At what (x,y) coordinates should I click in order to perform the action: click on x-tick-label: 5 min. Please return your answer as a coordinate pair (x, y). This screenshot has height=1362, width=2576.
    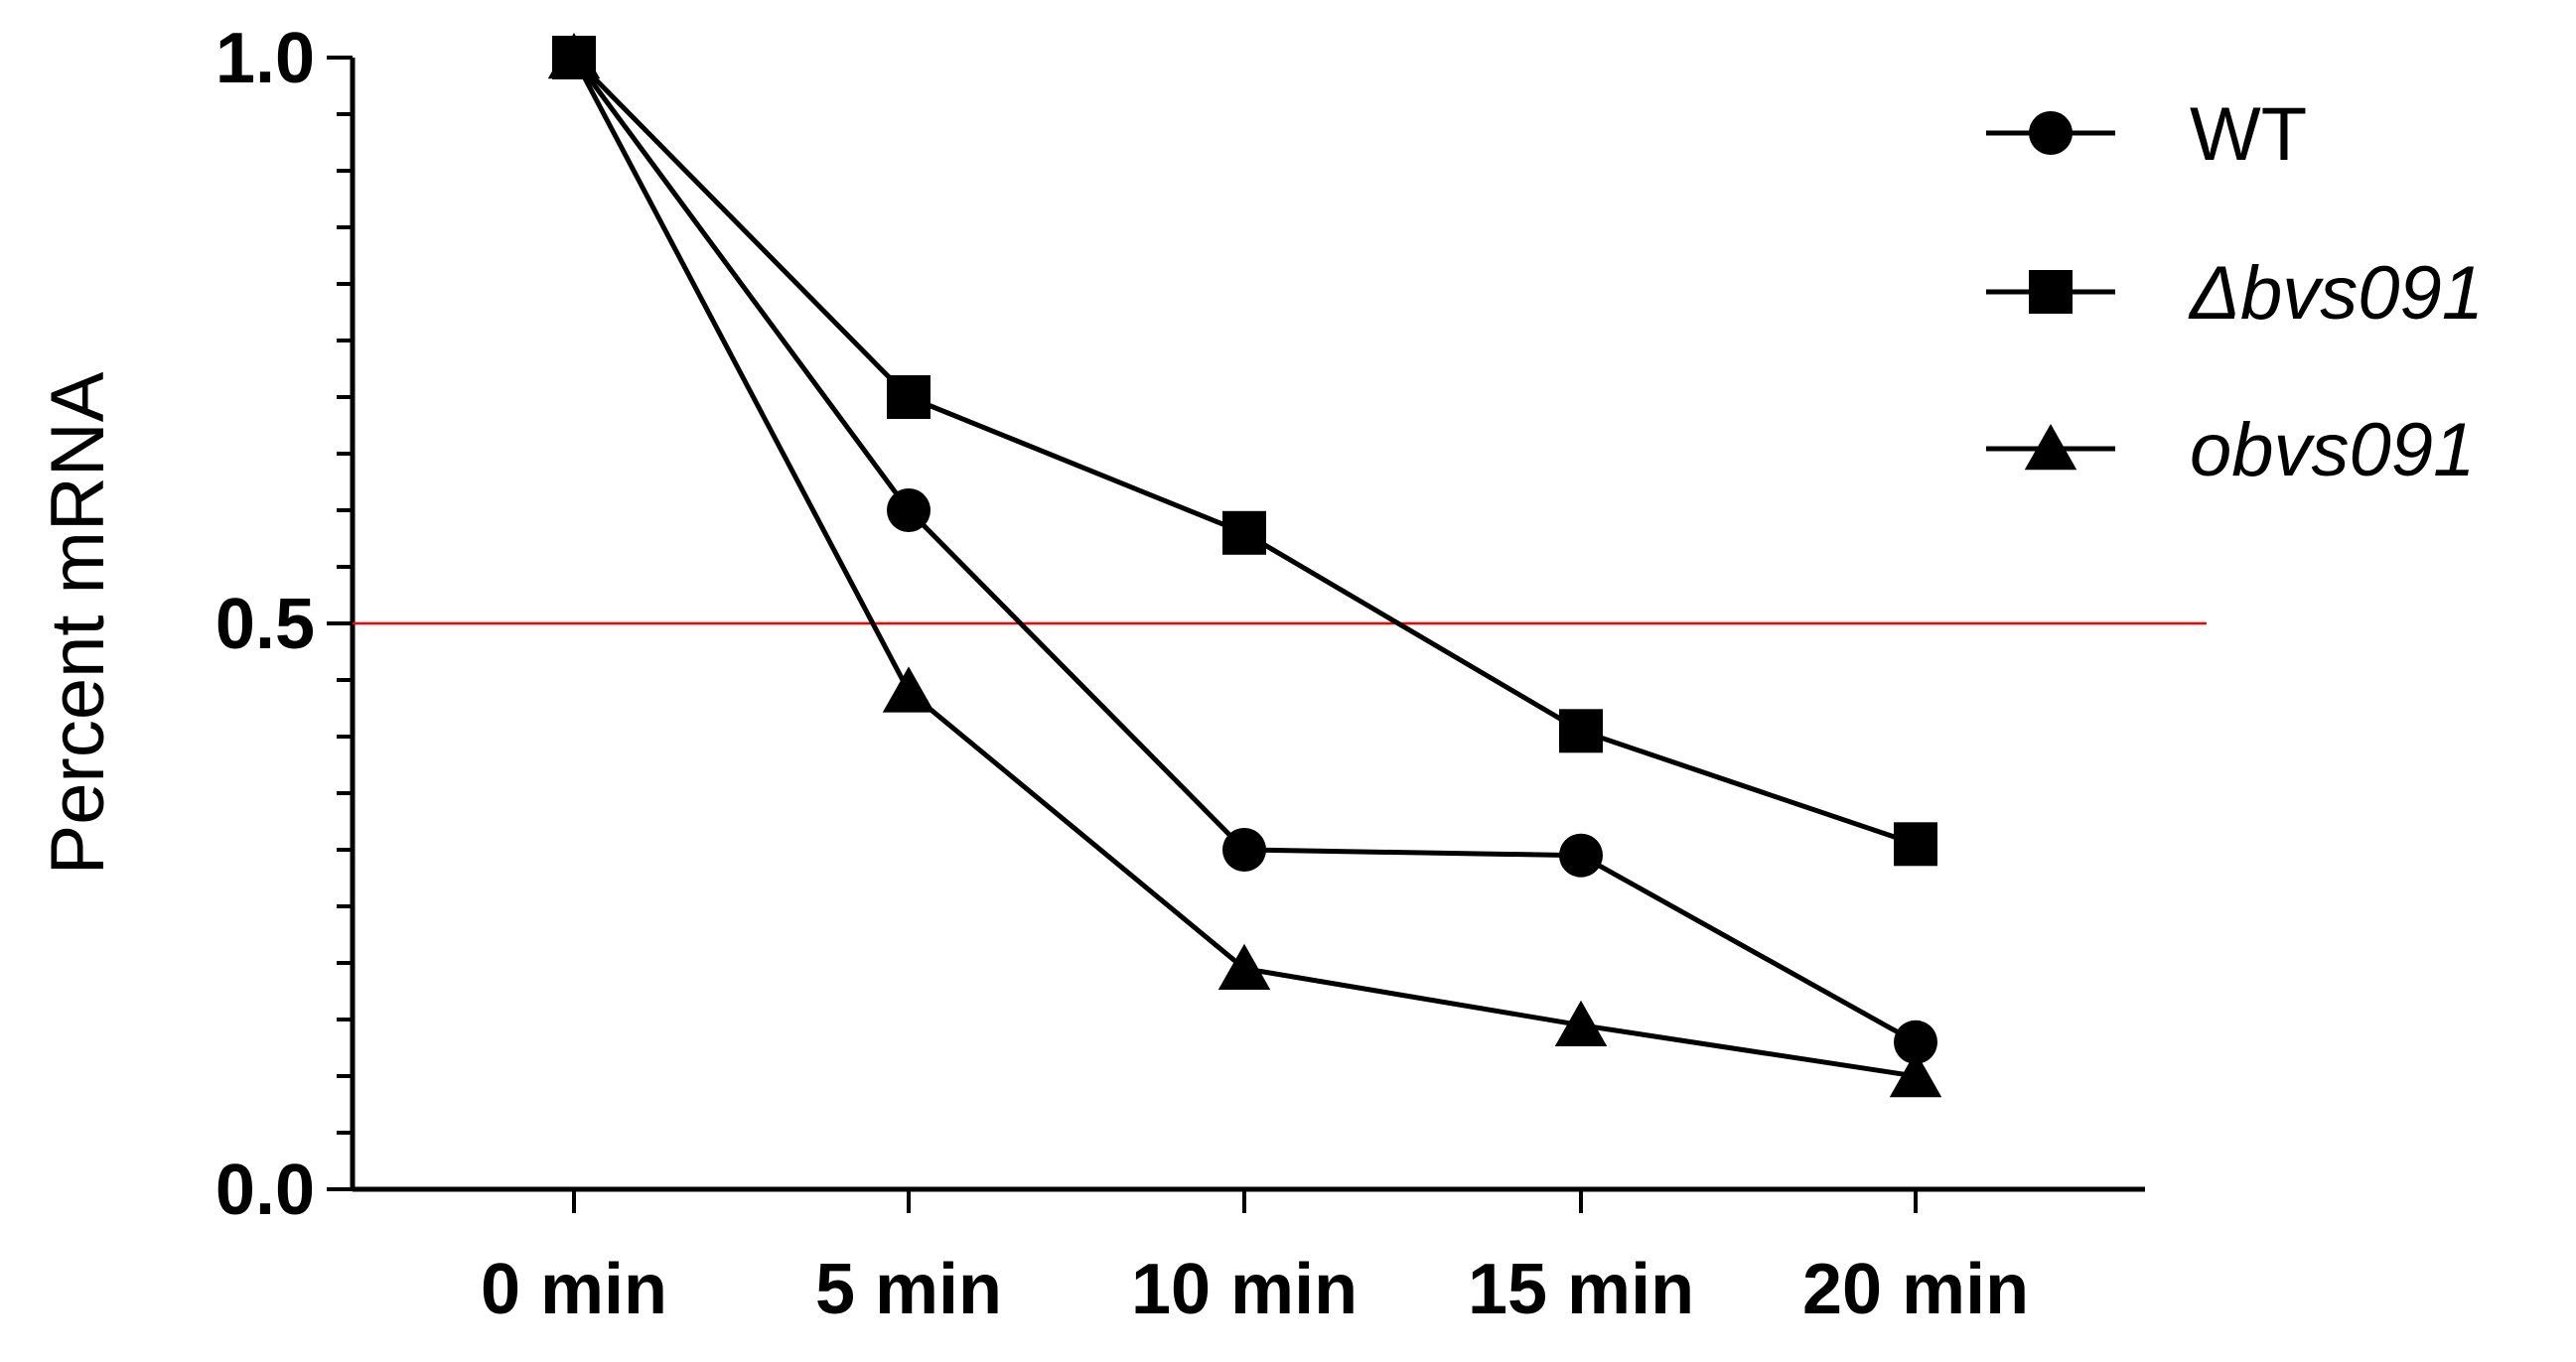
    Looking at the image, I should click on (908, 1289).